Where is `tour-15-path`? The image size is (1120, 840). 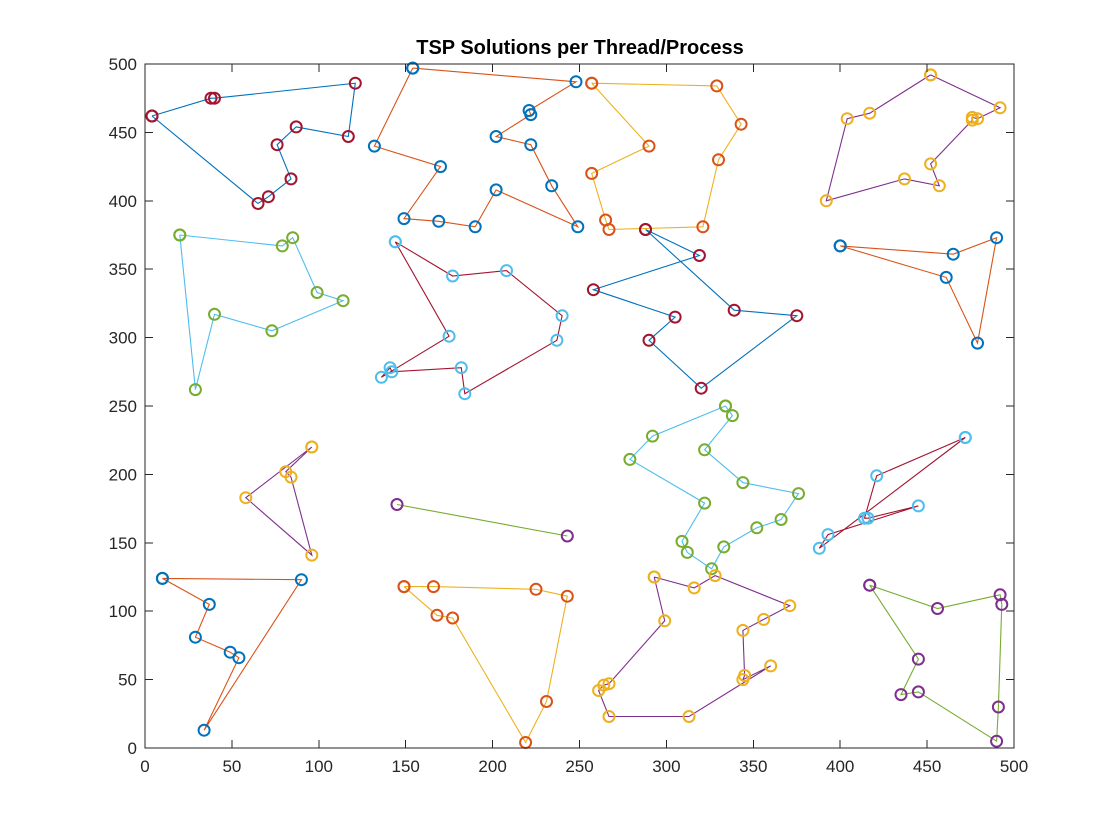
tour-15-path is located at coordinates (694, 646).